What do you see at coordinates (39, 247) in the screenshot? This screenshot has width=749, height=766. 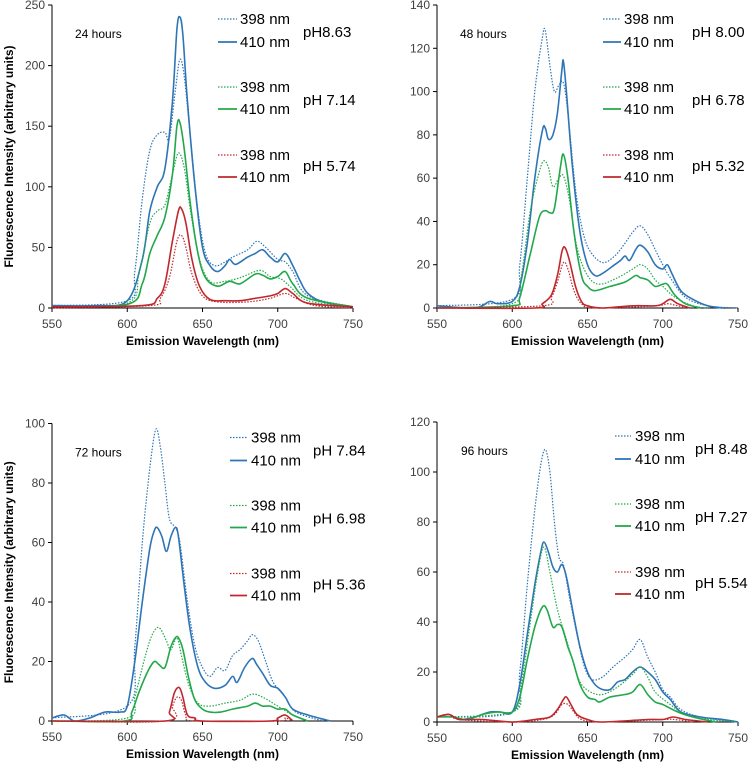 I see `y-tick-label: 50` at bounding box center [39, 247].